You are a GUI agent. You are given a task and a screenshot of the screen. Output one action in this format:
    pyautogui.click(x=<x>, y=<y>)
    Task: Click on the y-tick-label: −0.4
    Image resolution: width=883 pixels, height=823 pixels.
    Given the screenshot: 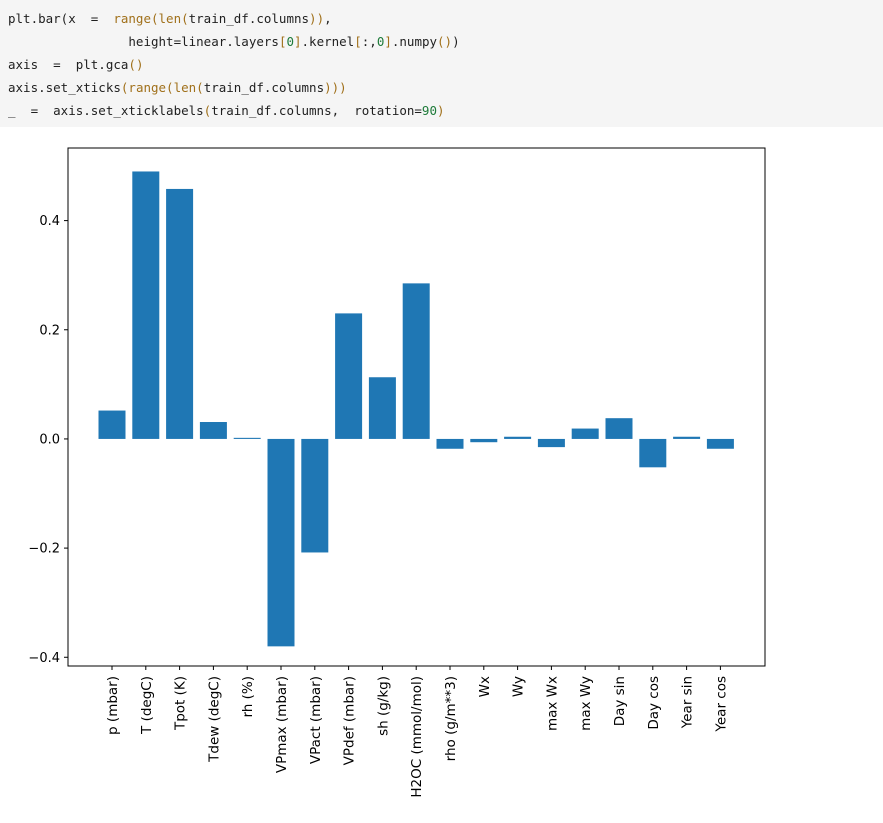 What is the action you would take?
    pyautogui.click(x=44, y=658)
    